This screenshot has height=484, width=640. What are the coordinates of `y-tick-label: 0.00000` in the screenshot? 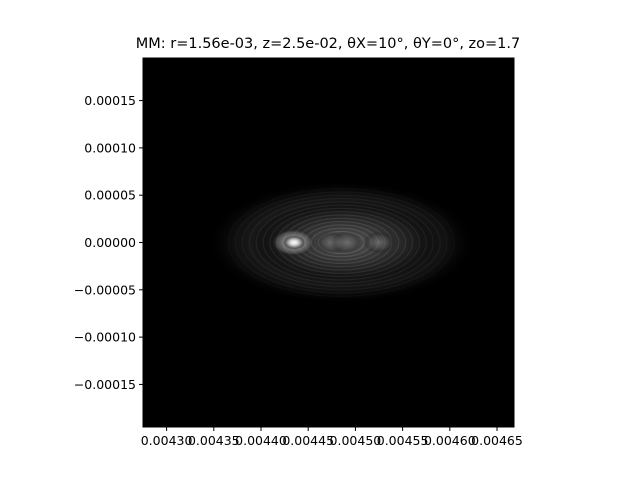 It's located at (110, 242).